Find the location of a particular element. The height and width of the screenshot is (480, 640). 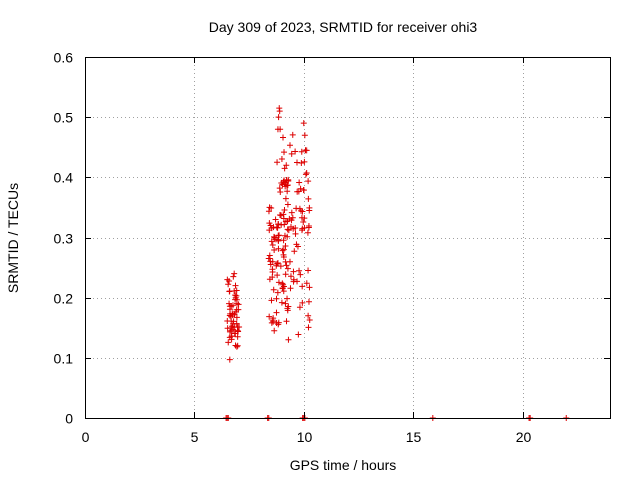

x-axis-label: GPS time / hours is located at coordinates (343, 465).